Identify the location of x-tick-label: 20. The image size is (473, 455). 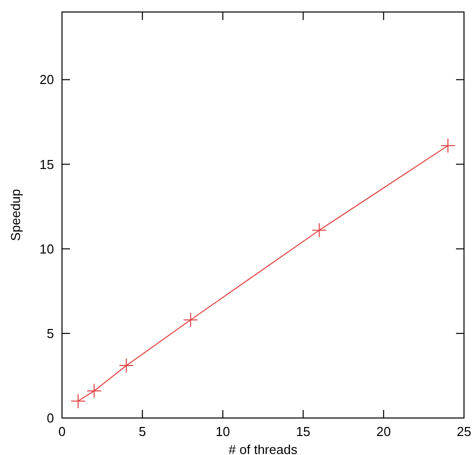
(383, 431).